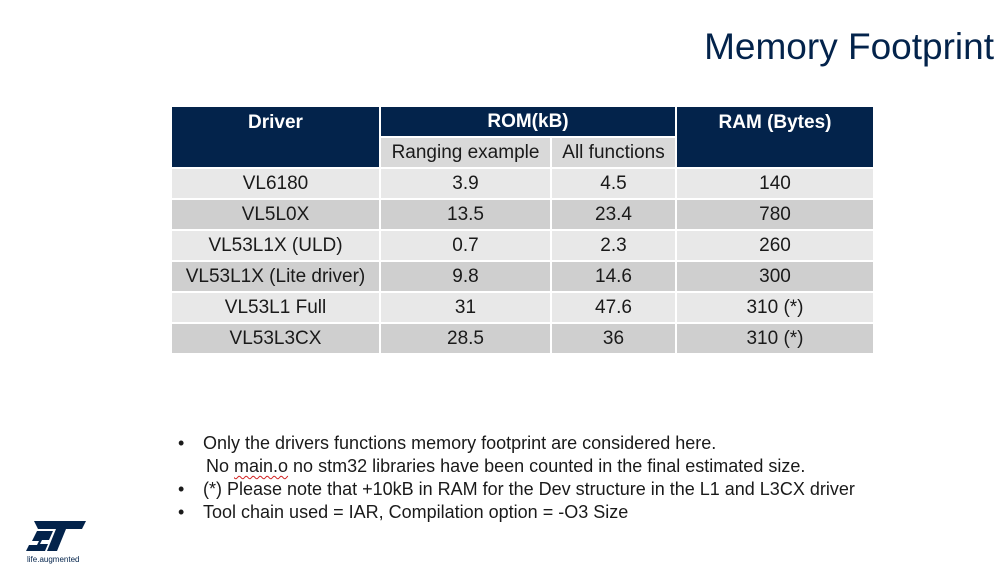  What do you see at coordinates (613, 183) in the screenshot?
I see `cell-all-functions: 4.5` at bounding box center [613, 183].